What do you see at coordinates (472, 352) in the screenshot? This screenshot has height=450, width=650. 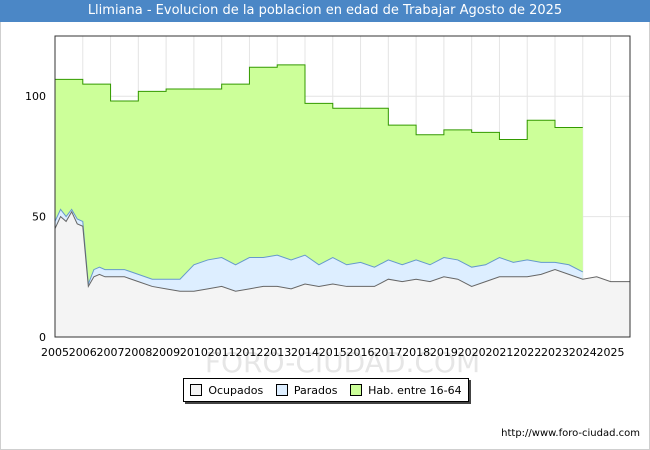 I see `x-tick-label: 2020` at bounding box center [472, 352].